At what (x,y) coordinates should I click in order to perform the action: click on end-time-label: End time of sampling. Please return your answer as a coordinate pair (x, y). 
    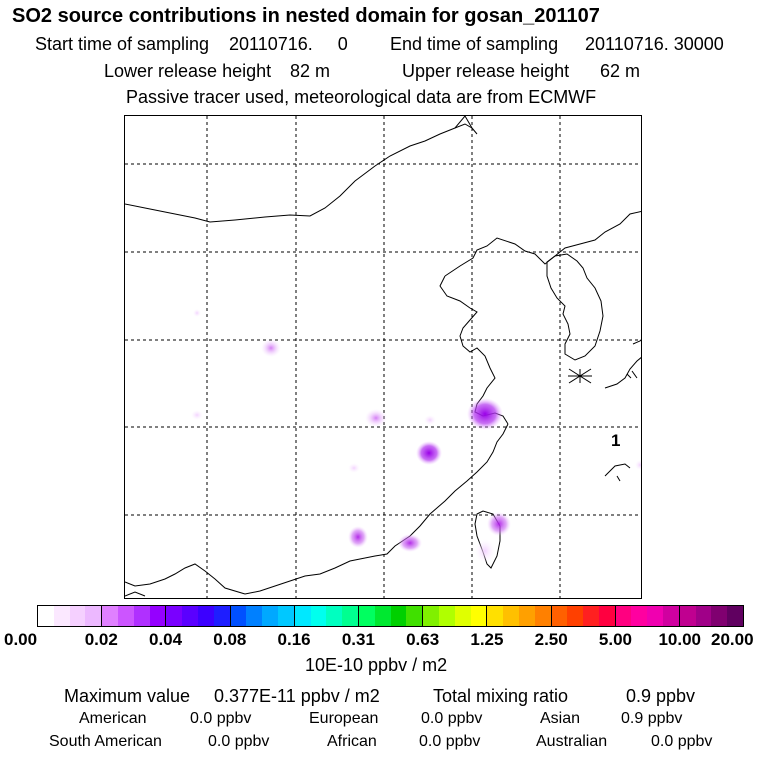
    Looking at the image, I should click on (474, 44).